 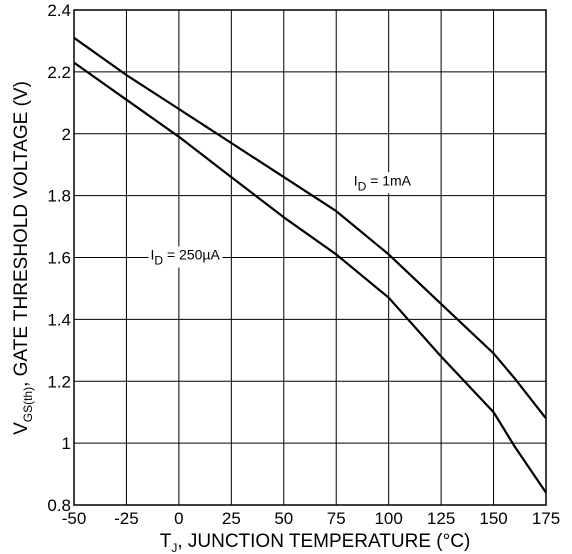 I want to click on x-tick-label: 0, so click(x=178, y=518).